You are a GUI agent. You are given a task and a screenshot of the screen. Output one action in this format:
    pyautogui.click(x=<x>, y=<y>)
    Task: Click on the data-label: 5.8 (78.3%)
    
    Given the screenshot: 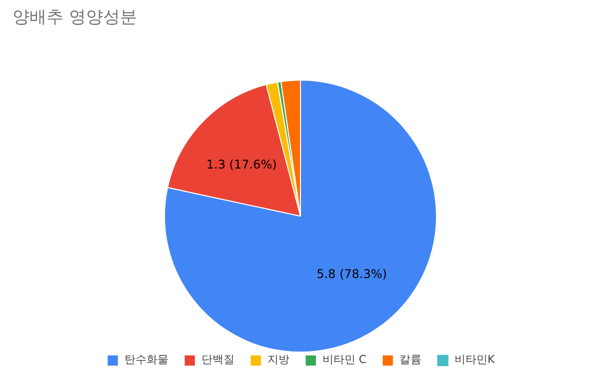 What is the action you would take?
    pyautogui.click(x=351, y=274)
    